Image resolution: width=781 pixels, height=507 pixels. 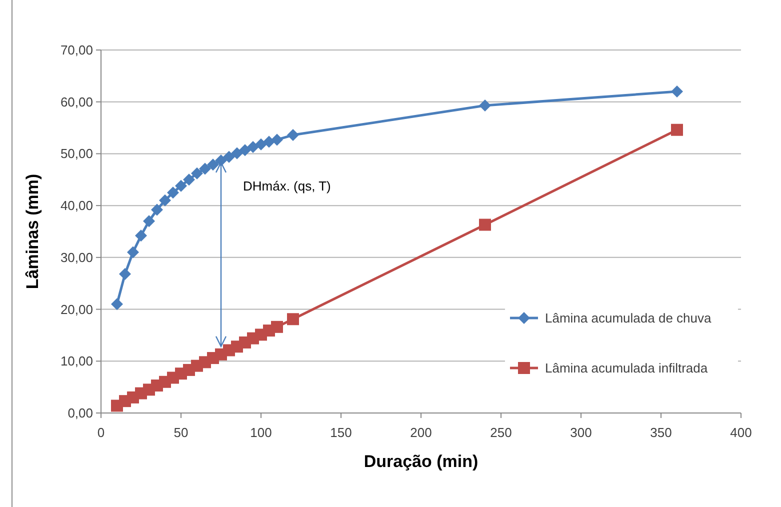 What do you see at coordinates (181, 432) in the screenshot?
I see `x-tick-label: 50` at bounding box center [181, 432].